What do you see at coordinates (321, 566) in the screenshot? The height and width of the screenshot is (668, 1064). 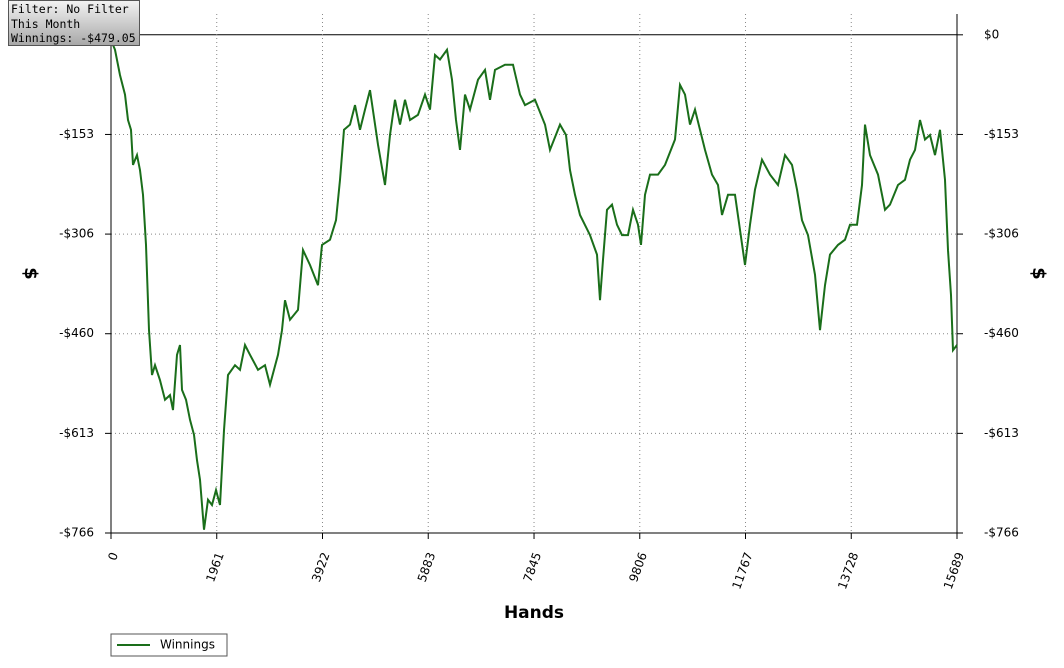 I see `x-tick-label: 3922` at bounding box center [321, 566].